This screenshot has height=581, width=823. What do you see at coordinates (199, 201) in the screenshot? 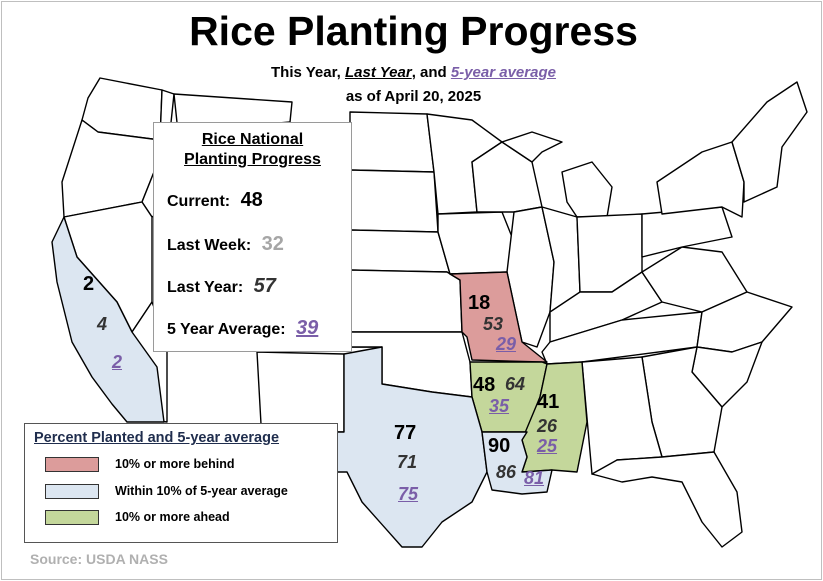
I see `national-current-label: Current:` at bounding box center [199, 201].